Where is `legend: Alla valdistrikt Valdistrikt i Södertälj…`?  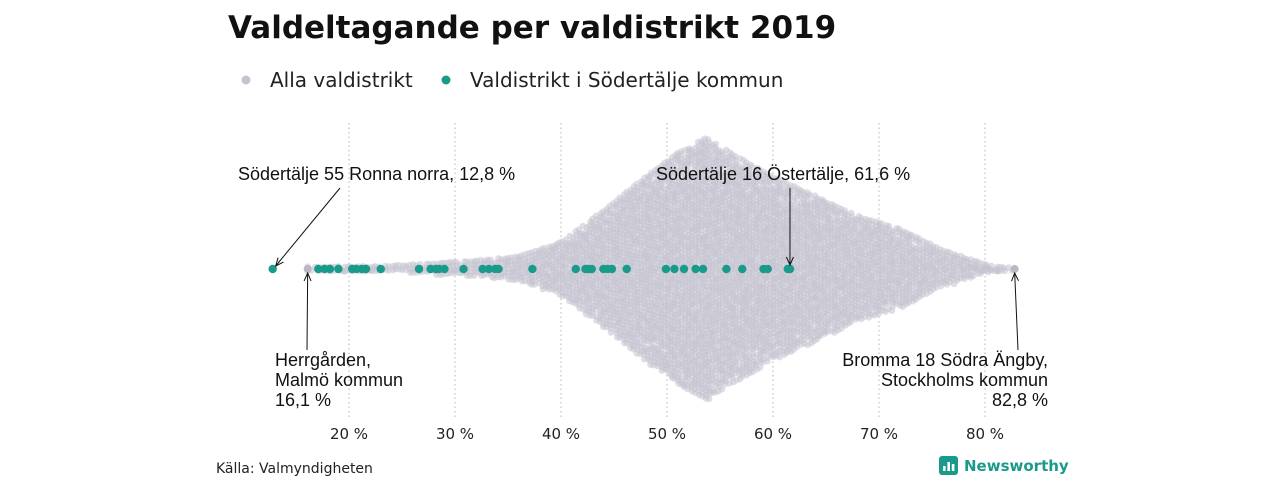
legend: Alla valdistrikt Valdistrikt i Södertälj… is located at coordinates (512, 80).